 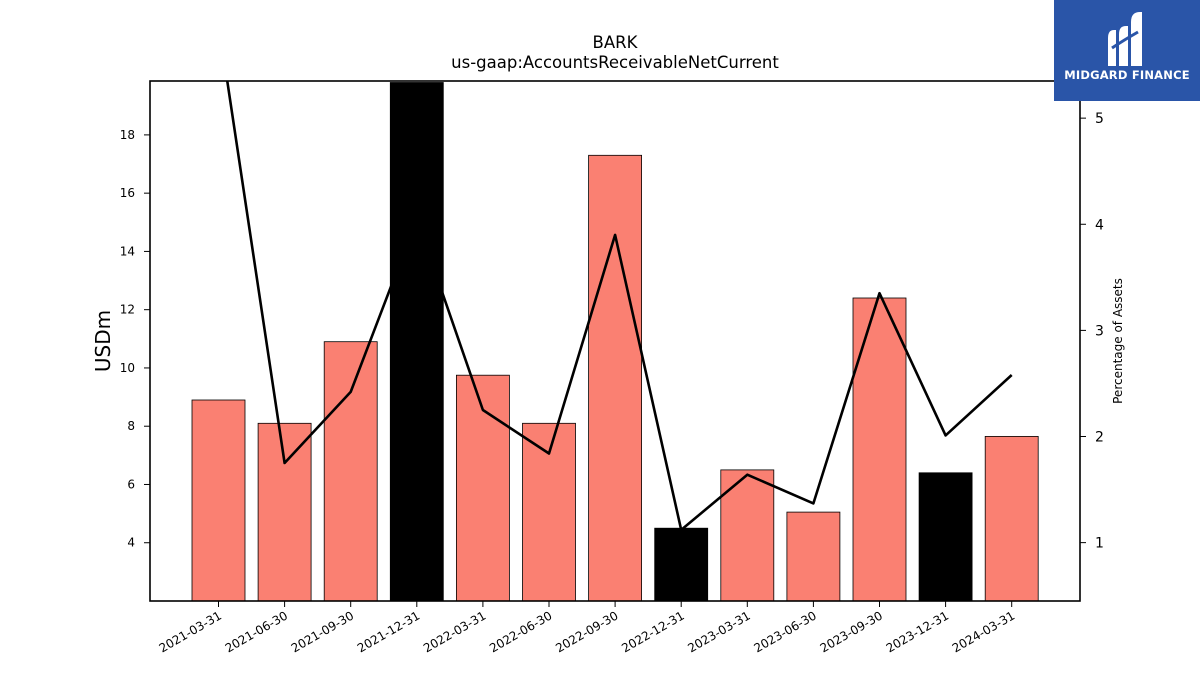 I want to click on y2-tick-label: 1, so click(x=1099, y=544).